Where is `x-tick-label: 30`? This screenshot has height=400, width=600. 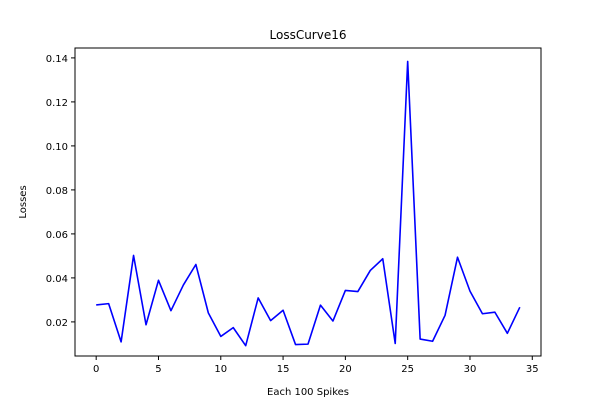
x-tick-label: 30 is located at coordinates (470, 369).